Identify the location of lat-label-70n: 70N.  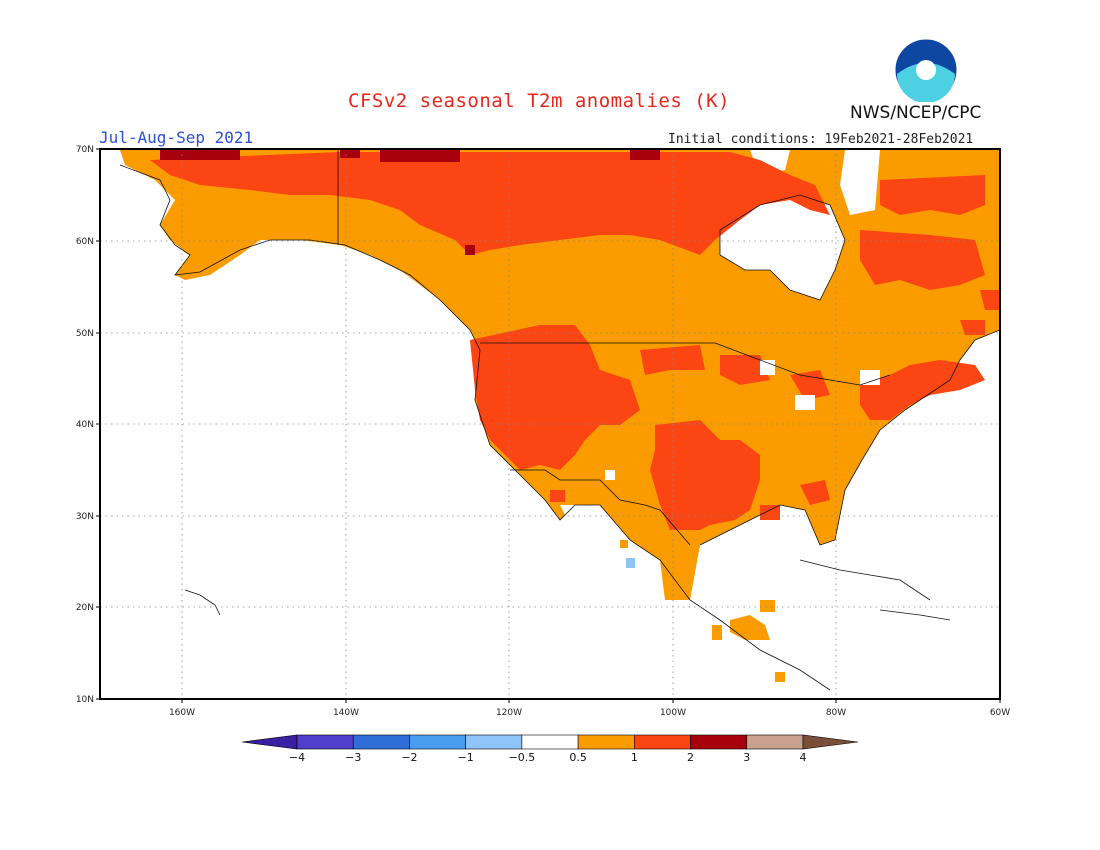
(85, 150).